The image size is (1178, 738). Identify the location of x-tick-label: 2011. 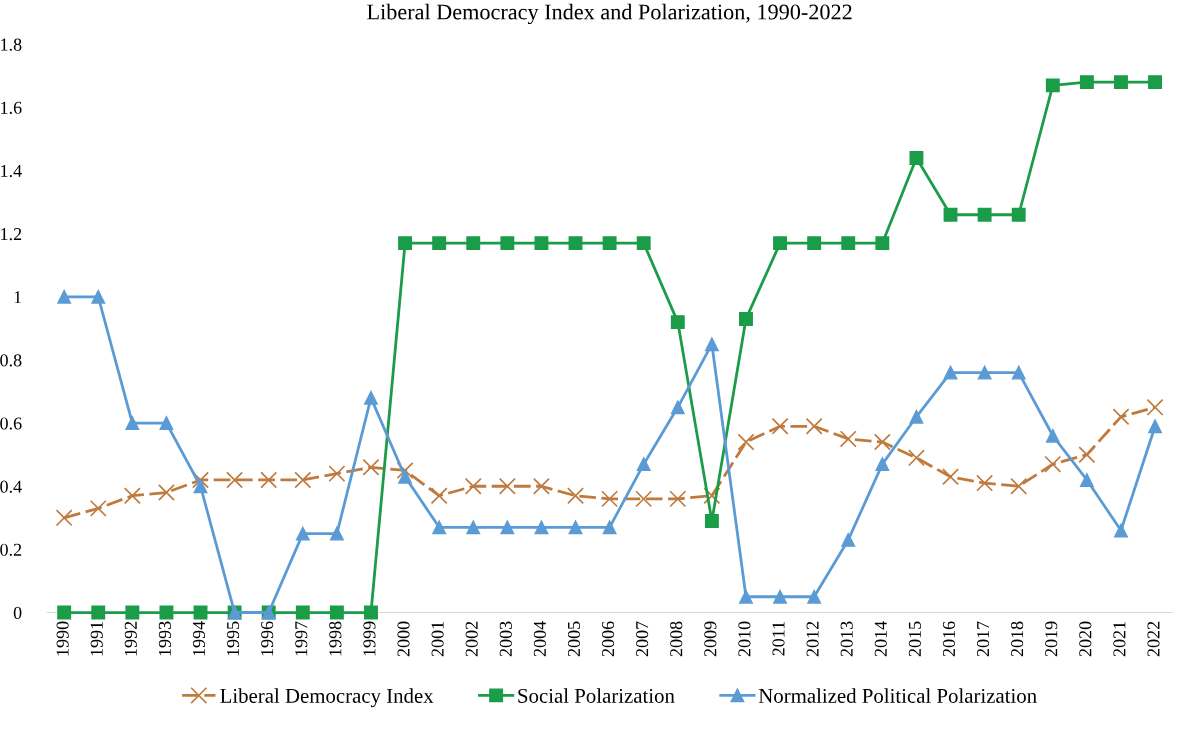
(778, 638).